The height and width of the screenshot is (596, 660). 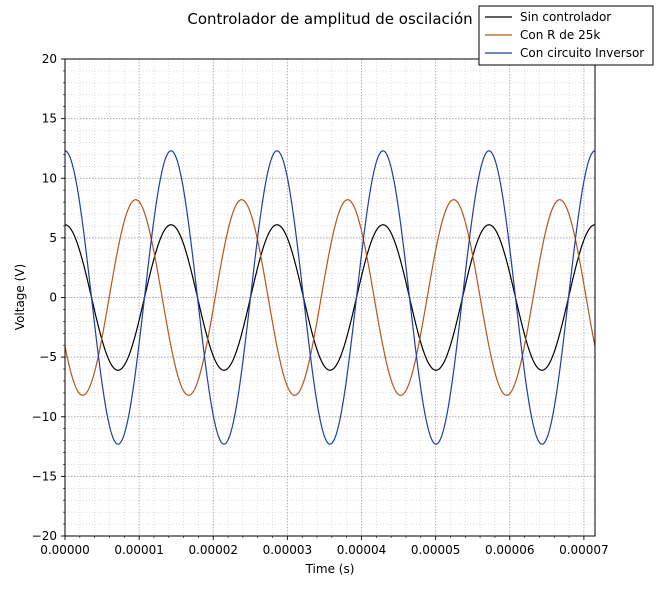 I want to click on x-tick-label: 0.00006, so click(x=510, y=550).